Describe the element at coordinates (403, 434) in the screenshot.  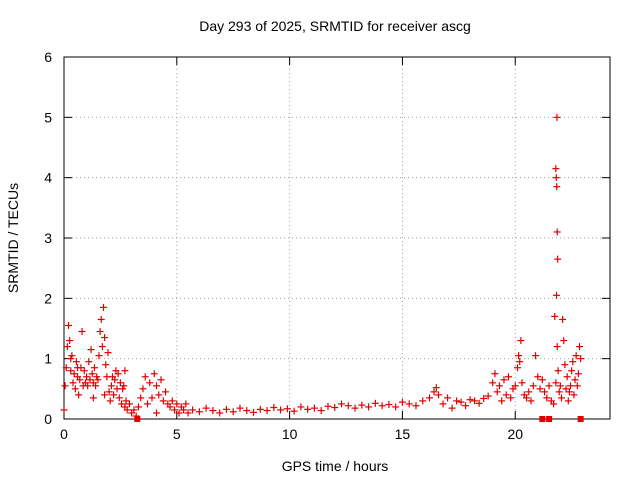
I see `x-tick-label: 15` at that location.